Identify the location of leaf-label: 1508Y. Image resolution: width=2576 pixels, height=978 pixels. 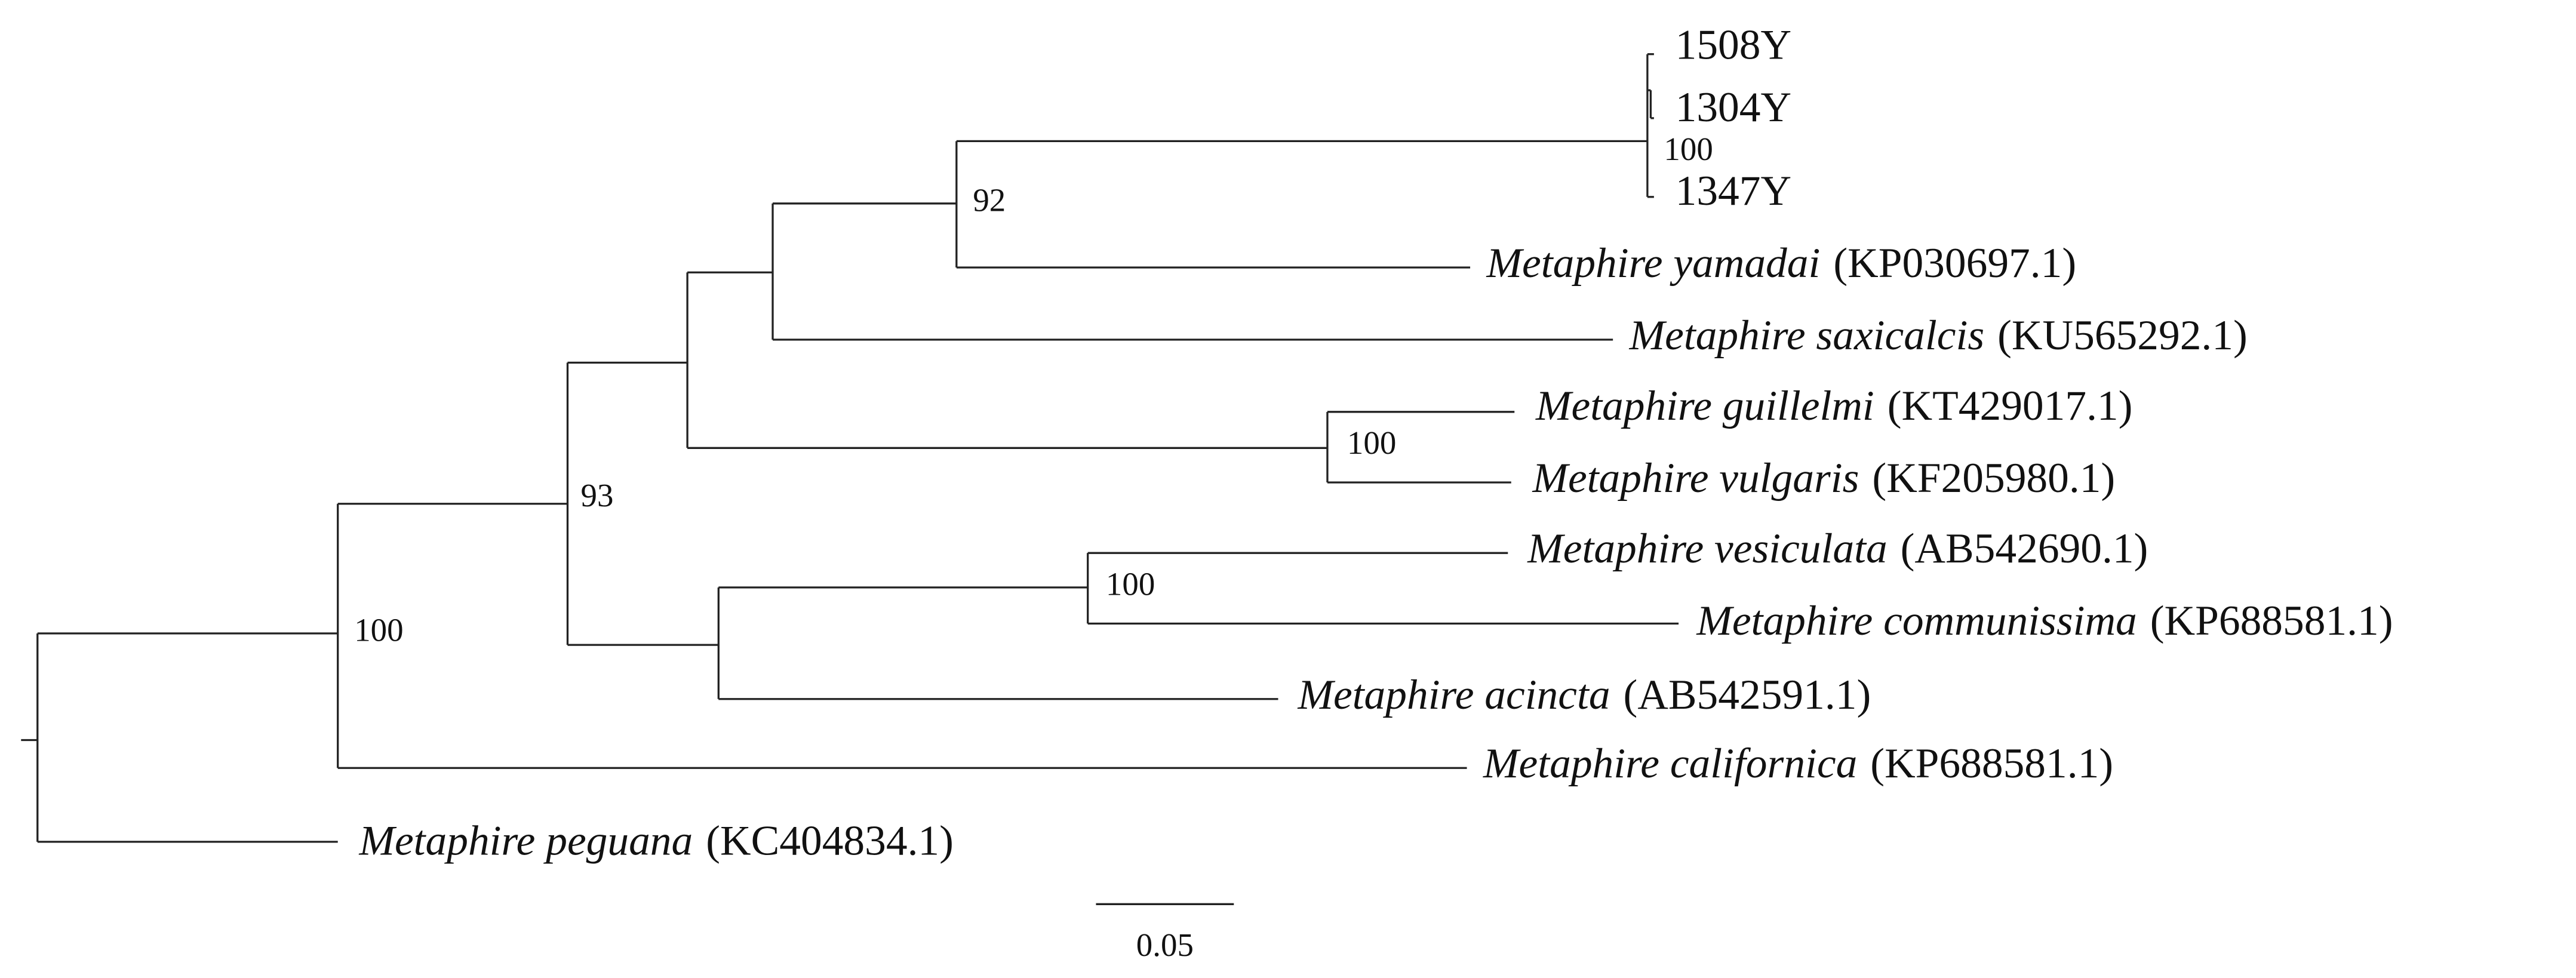
(1733, 45).